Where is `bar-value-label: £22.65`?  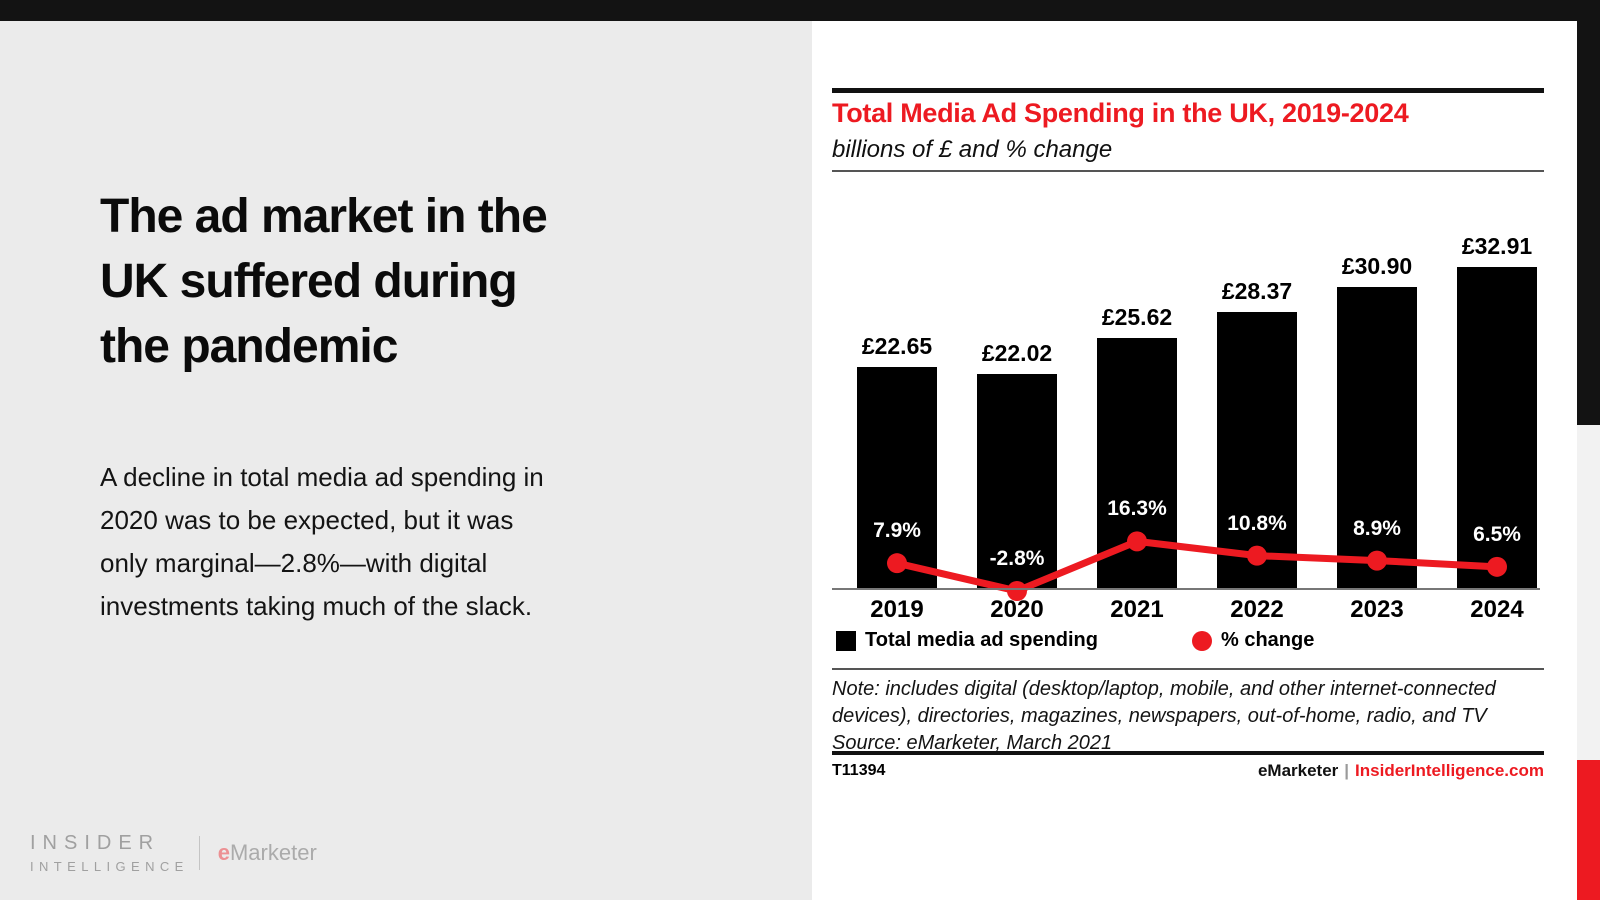
bar-value-label: £22.65 is located at coordinates (897, 346).